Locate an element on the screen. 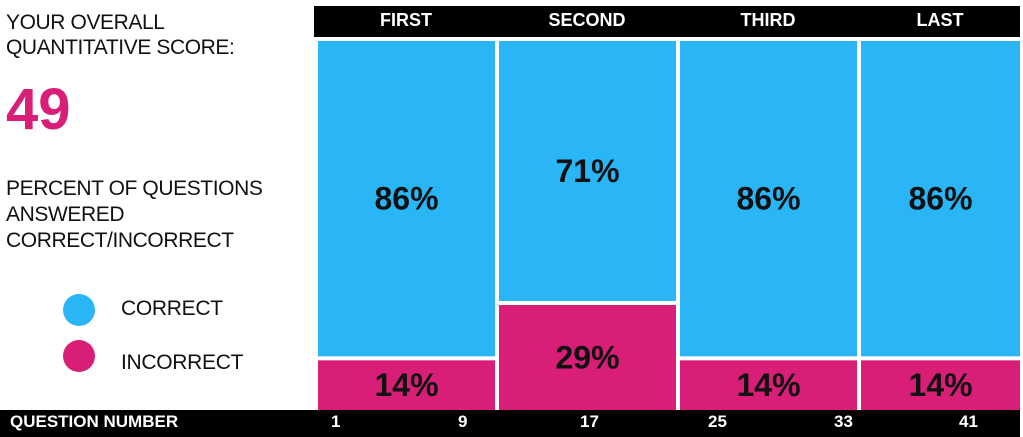 The width and height of the screenshot is (1023, 437). label-incorrect-first: 14% is located at coordinates (406, 385).